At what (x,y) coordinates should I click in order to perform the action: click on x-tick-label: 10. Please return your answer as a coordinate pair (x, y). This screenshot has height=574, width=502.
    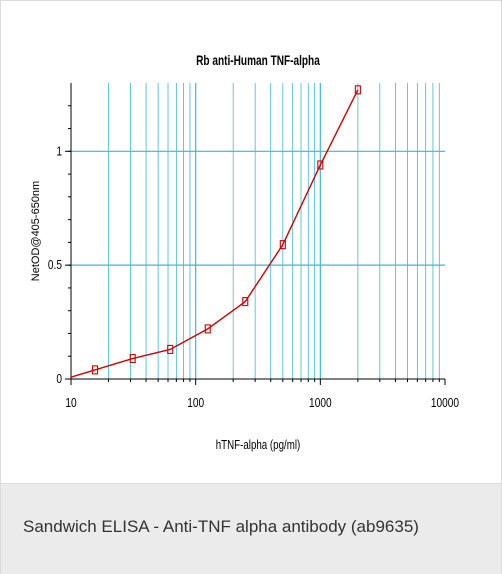
    Looking at the image, I should click on (71, 403).